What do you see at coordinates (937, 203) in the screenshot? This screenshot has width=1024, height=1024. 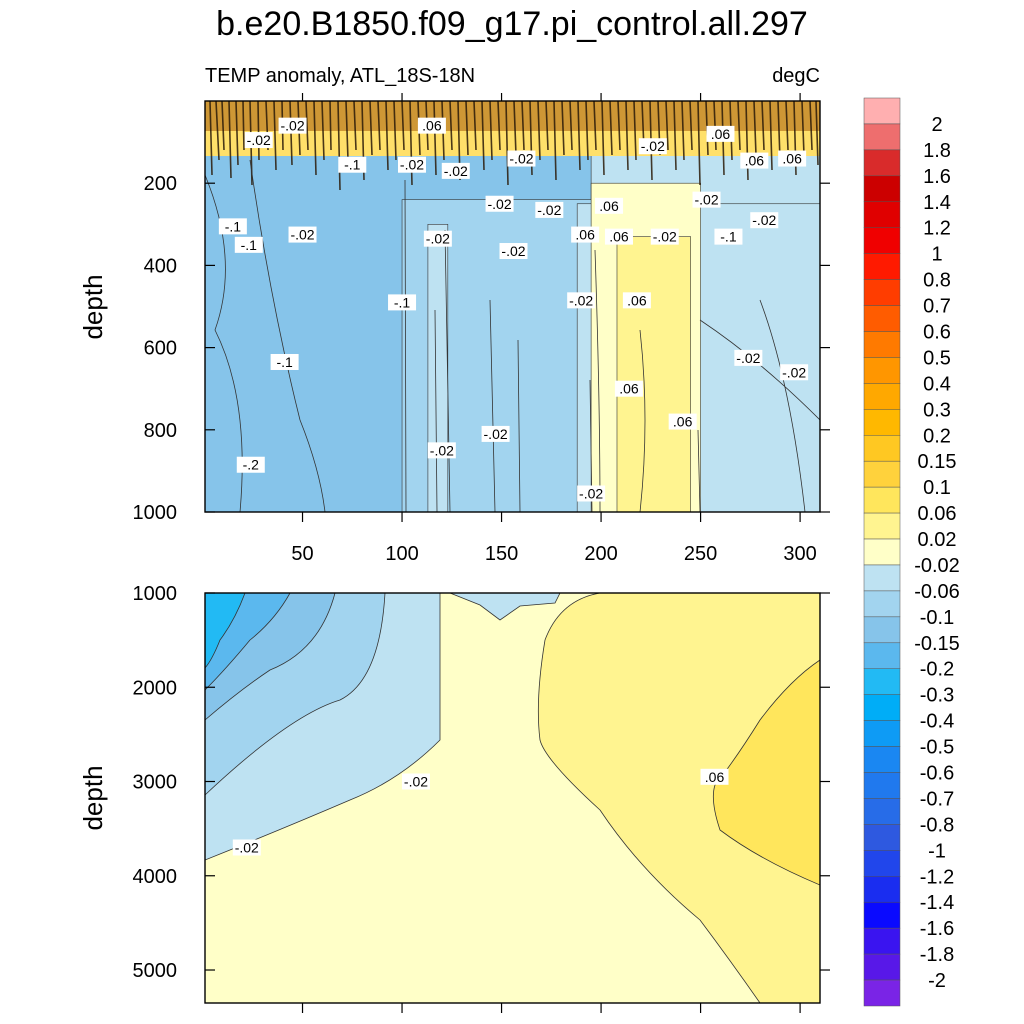 I see `colorbar-label: 1.4` at bounding box center [937, 203].